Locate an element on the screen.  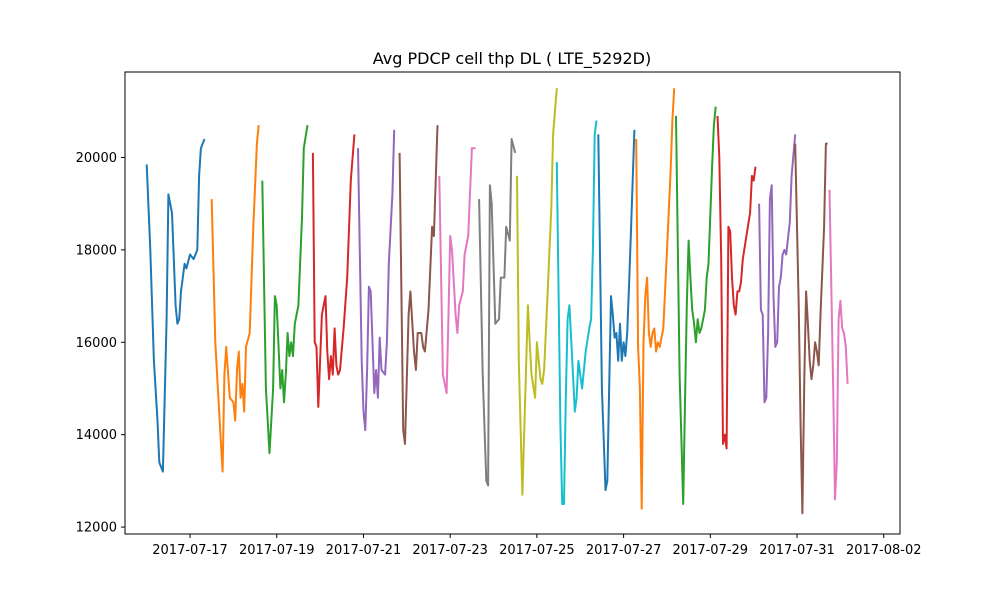
y-axis: 12000 14000 16000 18000 20000 is located at coordinates (100, 343).